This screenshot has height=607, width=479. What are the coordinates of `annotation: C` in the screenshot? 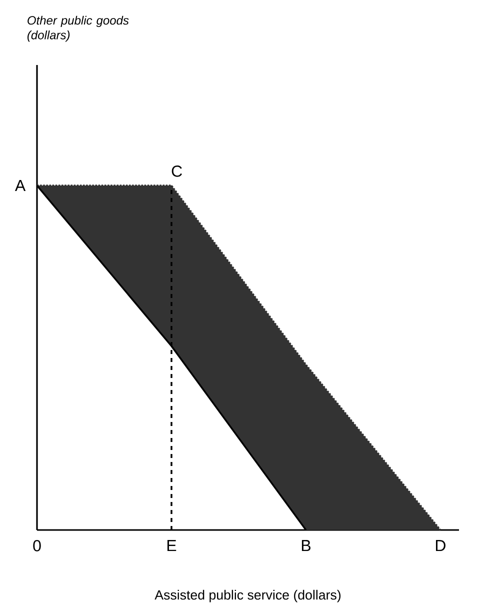 It's located at (177, 171).